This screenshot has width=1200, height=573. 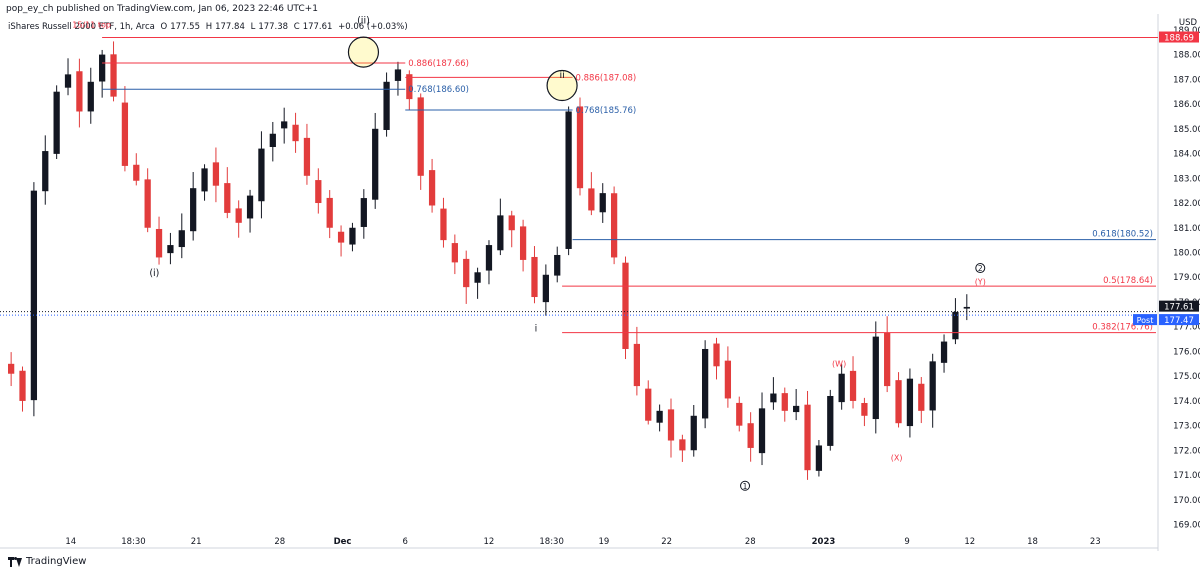 I want to click on fib-label: 0.5(178.64), so click(x=1128, y=281).